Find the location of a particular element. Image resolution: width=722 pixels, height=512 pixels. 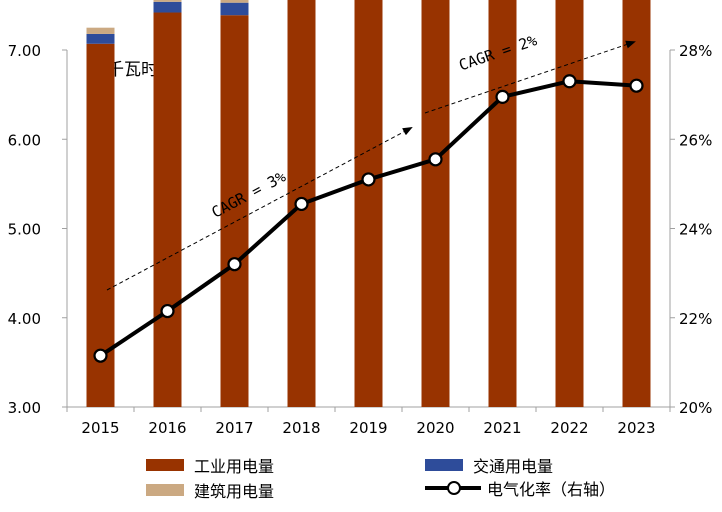

x-tick-label: 2022 is located at coordinates (569, 428).